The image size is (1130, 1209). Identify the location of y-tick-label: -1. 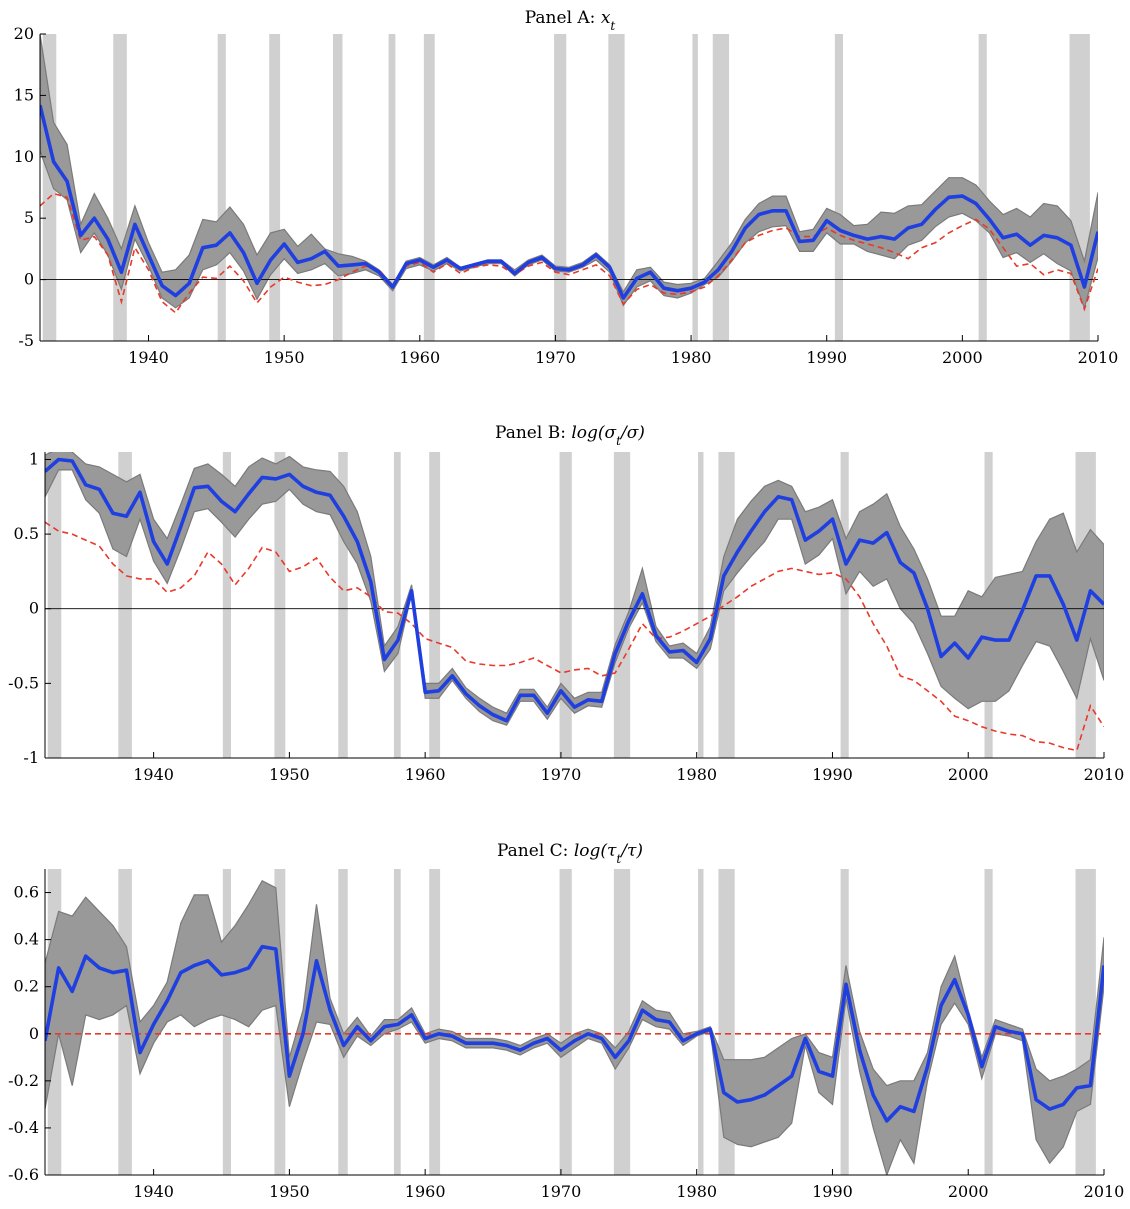
(31, 757).